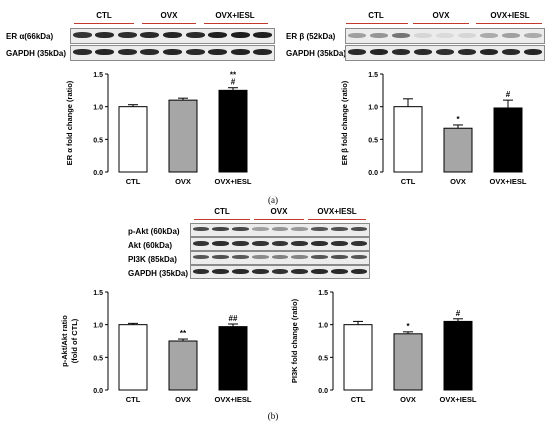  I want to click on p-akt-row-label: p-Akt (60kDa), so click(154, 231).